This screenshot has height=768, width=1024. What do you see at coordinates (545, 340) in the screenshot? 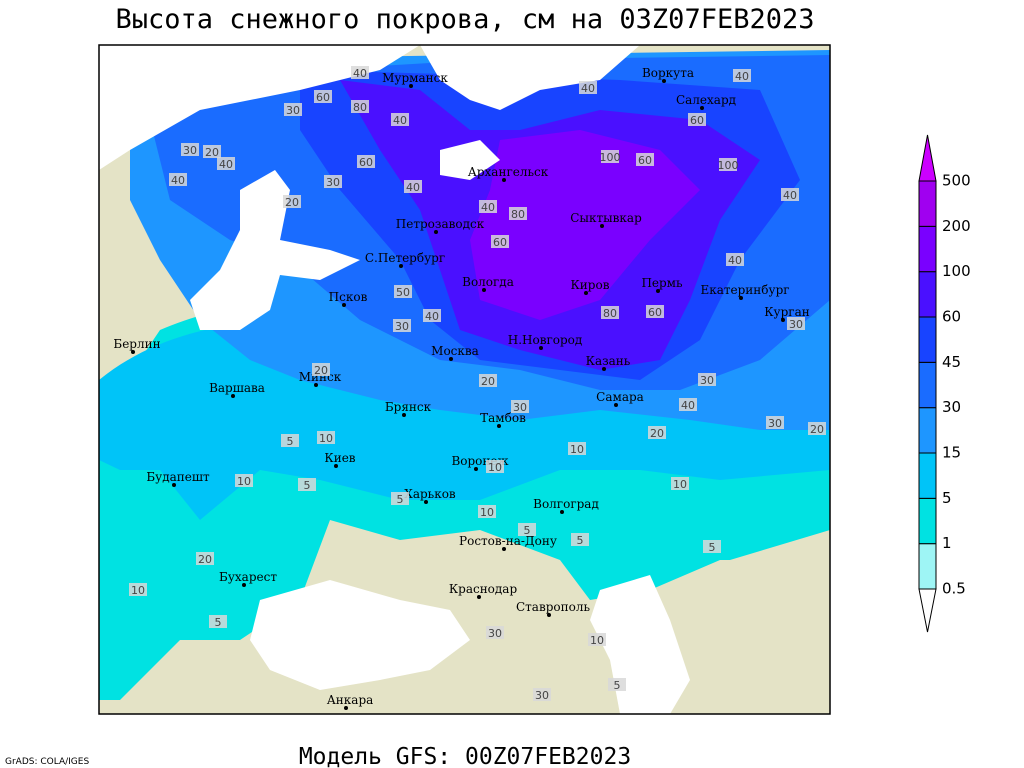
I see `city-label: Н.Новгород` at bounding box center [545, 340].